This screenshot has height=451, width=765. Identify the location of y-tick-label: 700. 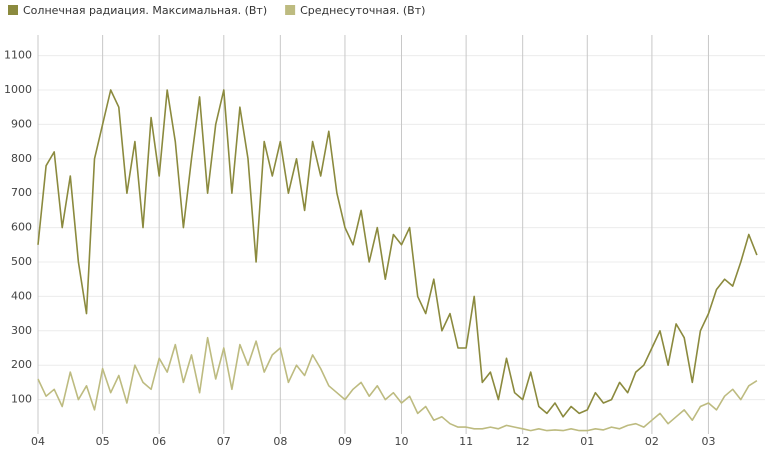
(21, 192).